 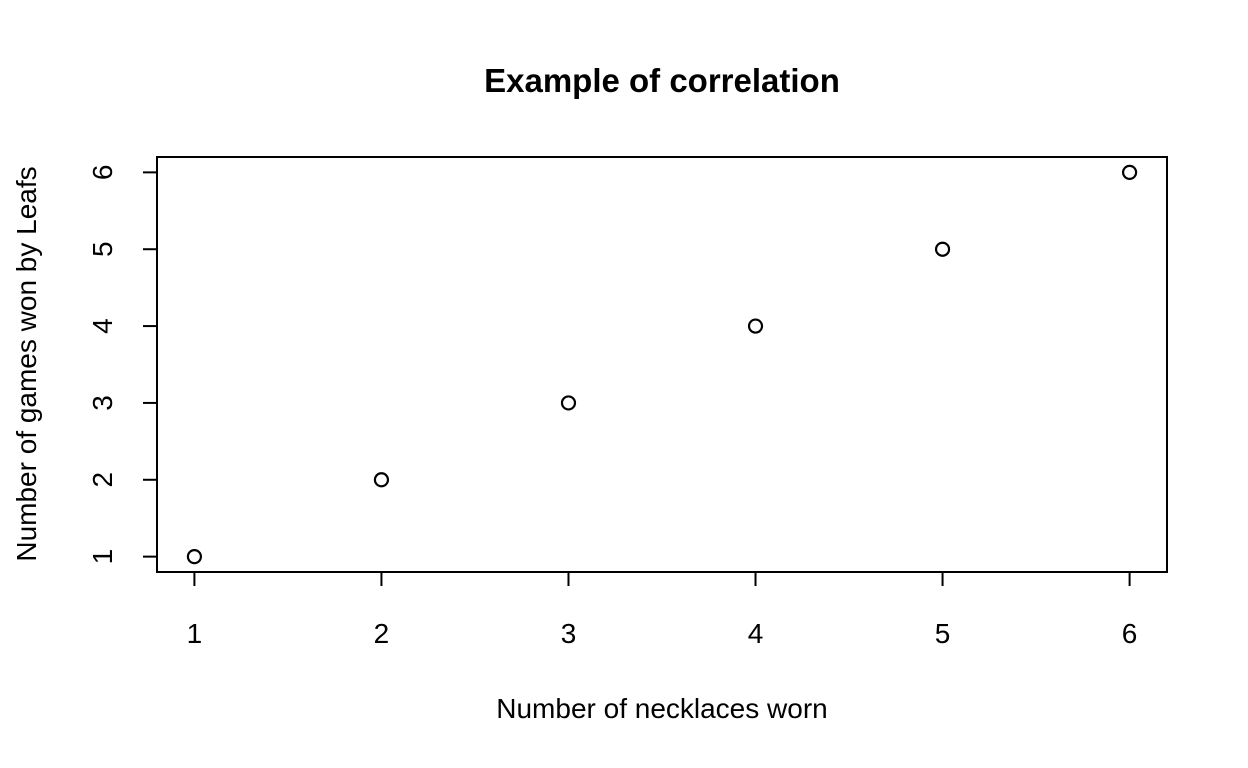 What do you see at coordinates (122, 365) in the screenshot?
I see `y-axis: 1 2 3 4 5 6` at bounding box center [122, 365].